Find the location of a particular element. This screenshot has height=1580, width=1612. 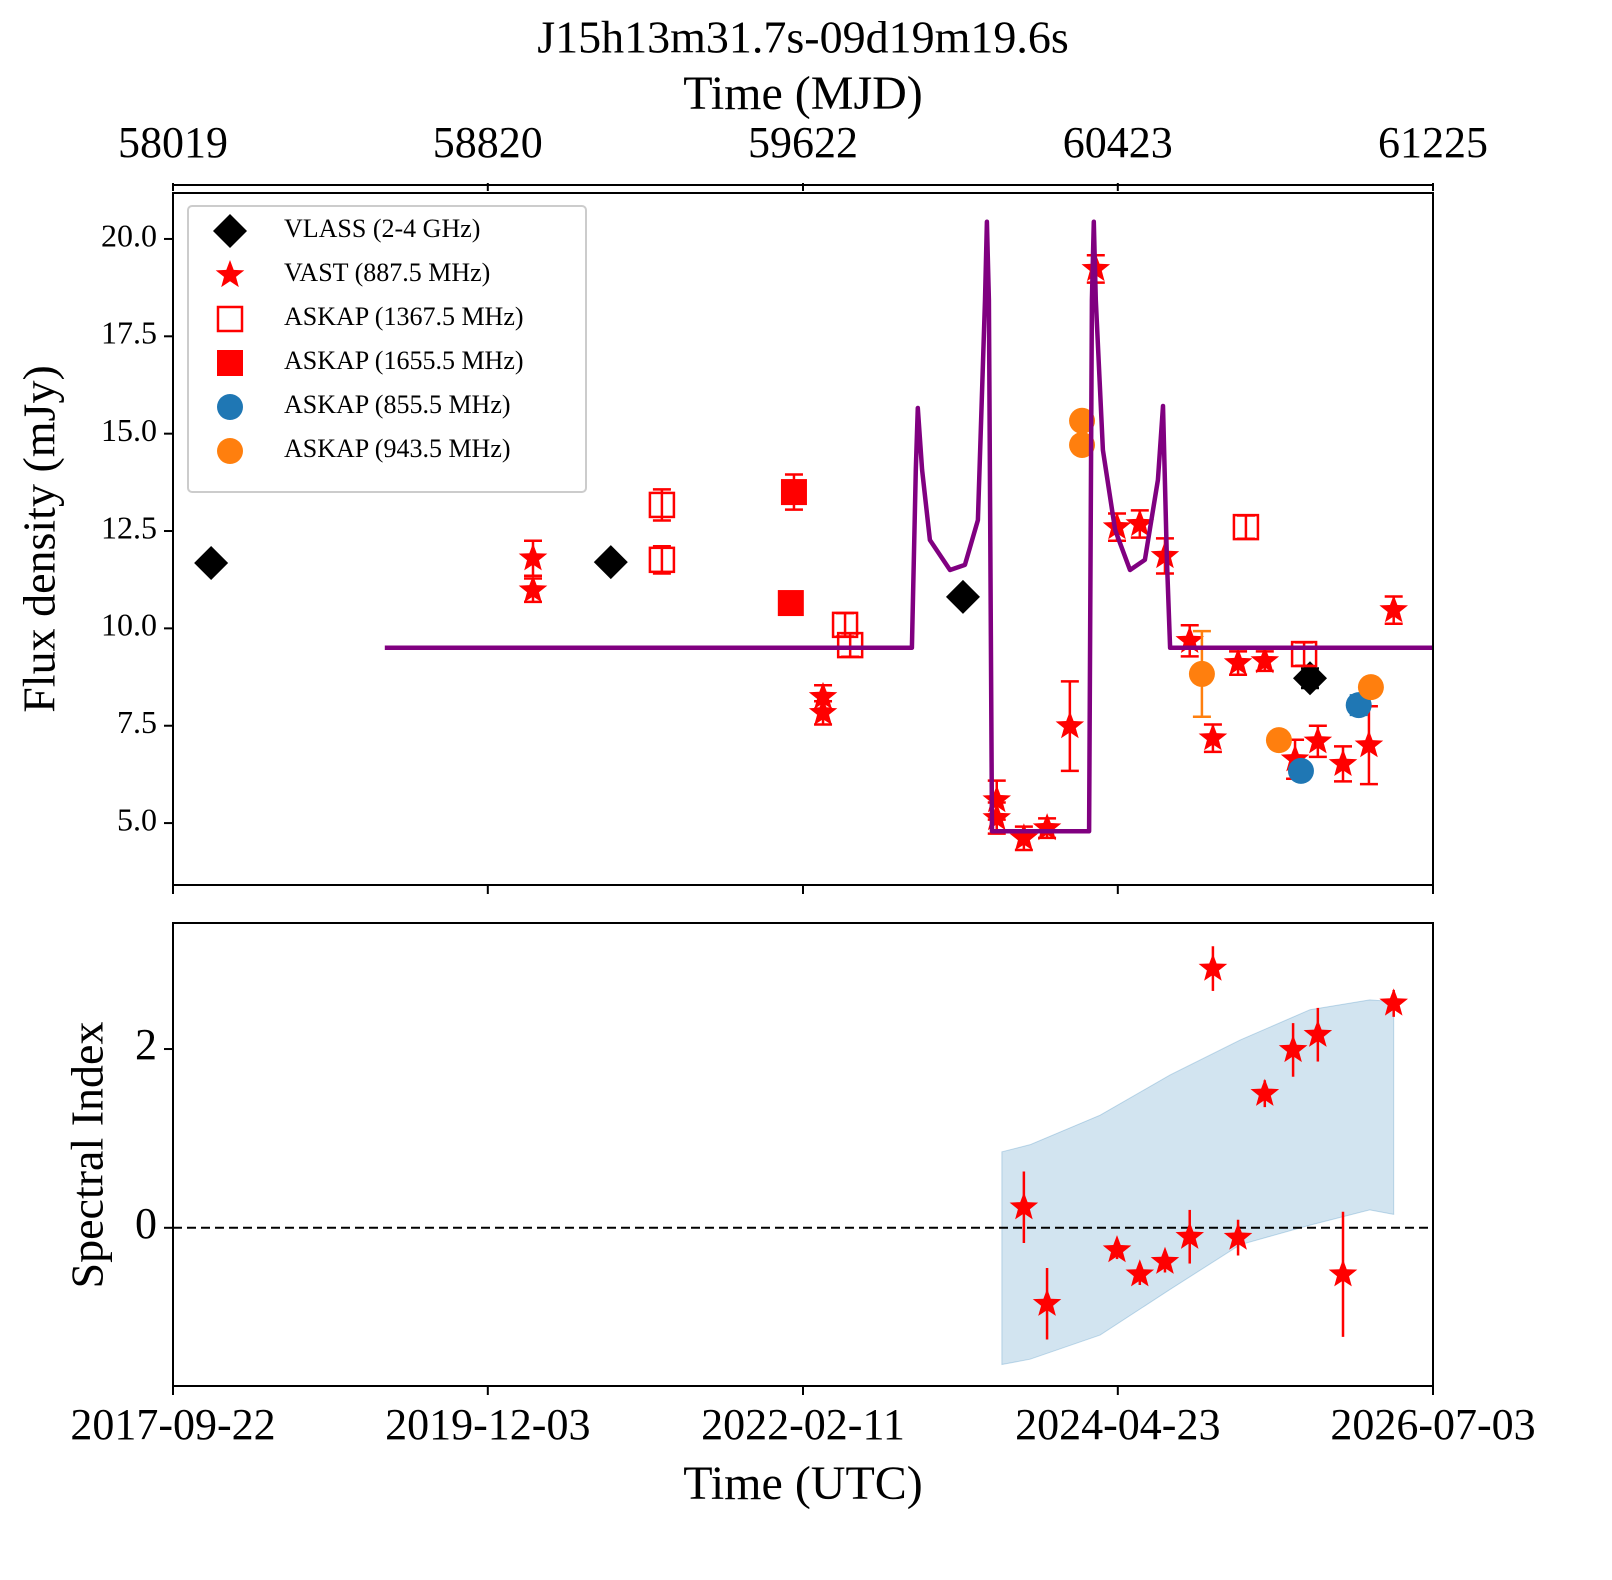

y-tick-label: 20.0 is located at coordinates (129, 235).